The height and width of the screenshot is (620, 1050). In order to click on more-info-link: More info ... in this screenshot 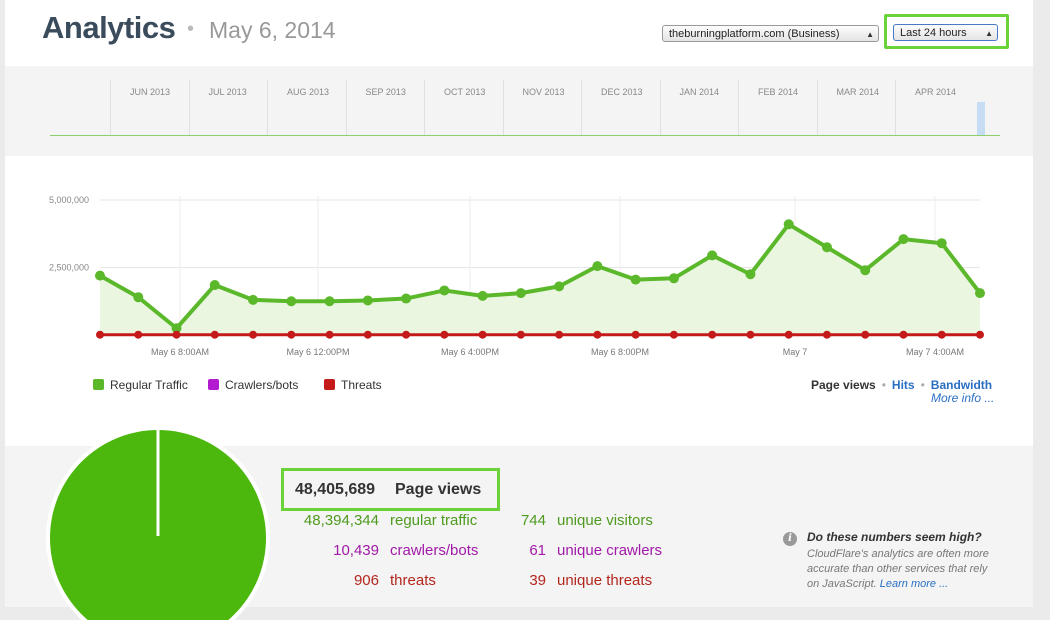, I will do `click(963, 398)`.